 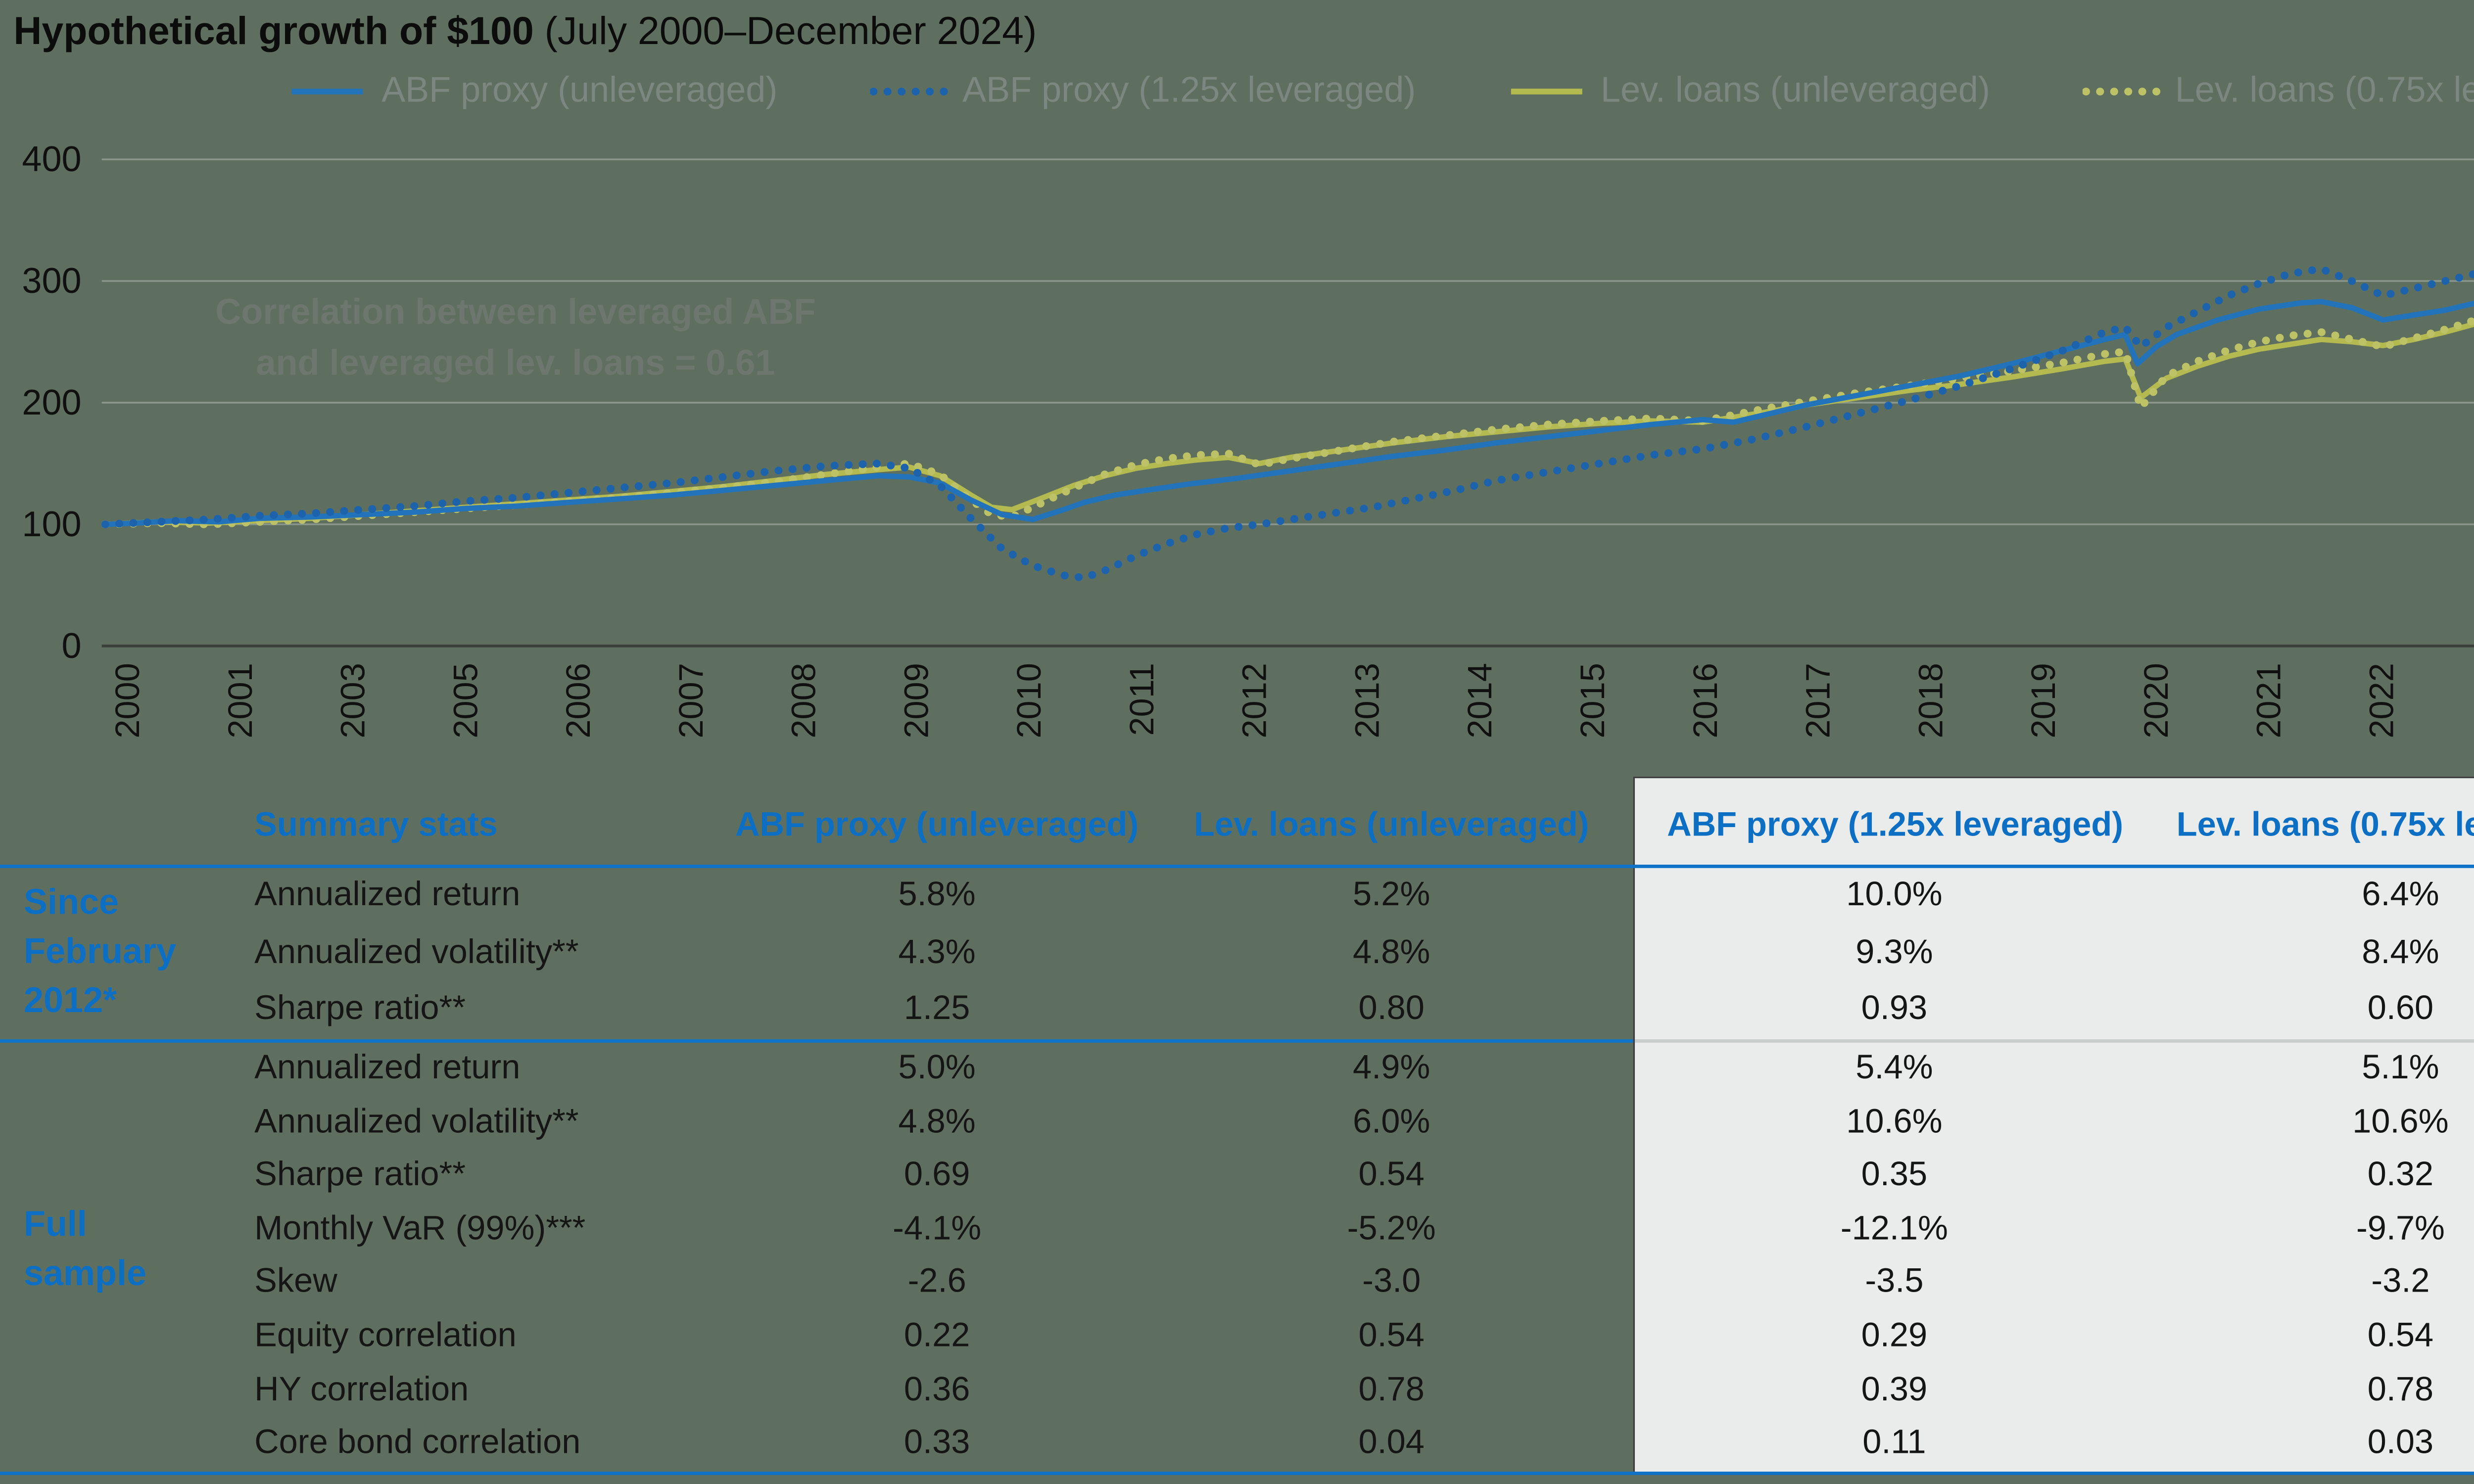 I want to click on x-tick-label-2009: 2009, so click(x=916, y=700).